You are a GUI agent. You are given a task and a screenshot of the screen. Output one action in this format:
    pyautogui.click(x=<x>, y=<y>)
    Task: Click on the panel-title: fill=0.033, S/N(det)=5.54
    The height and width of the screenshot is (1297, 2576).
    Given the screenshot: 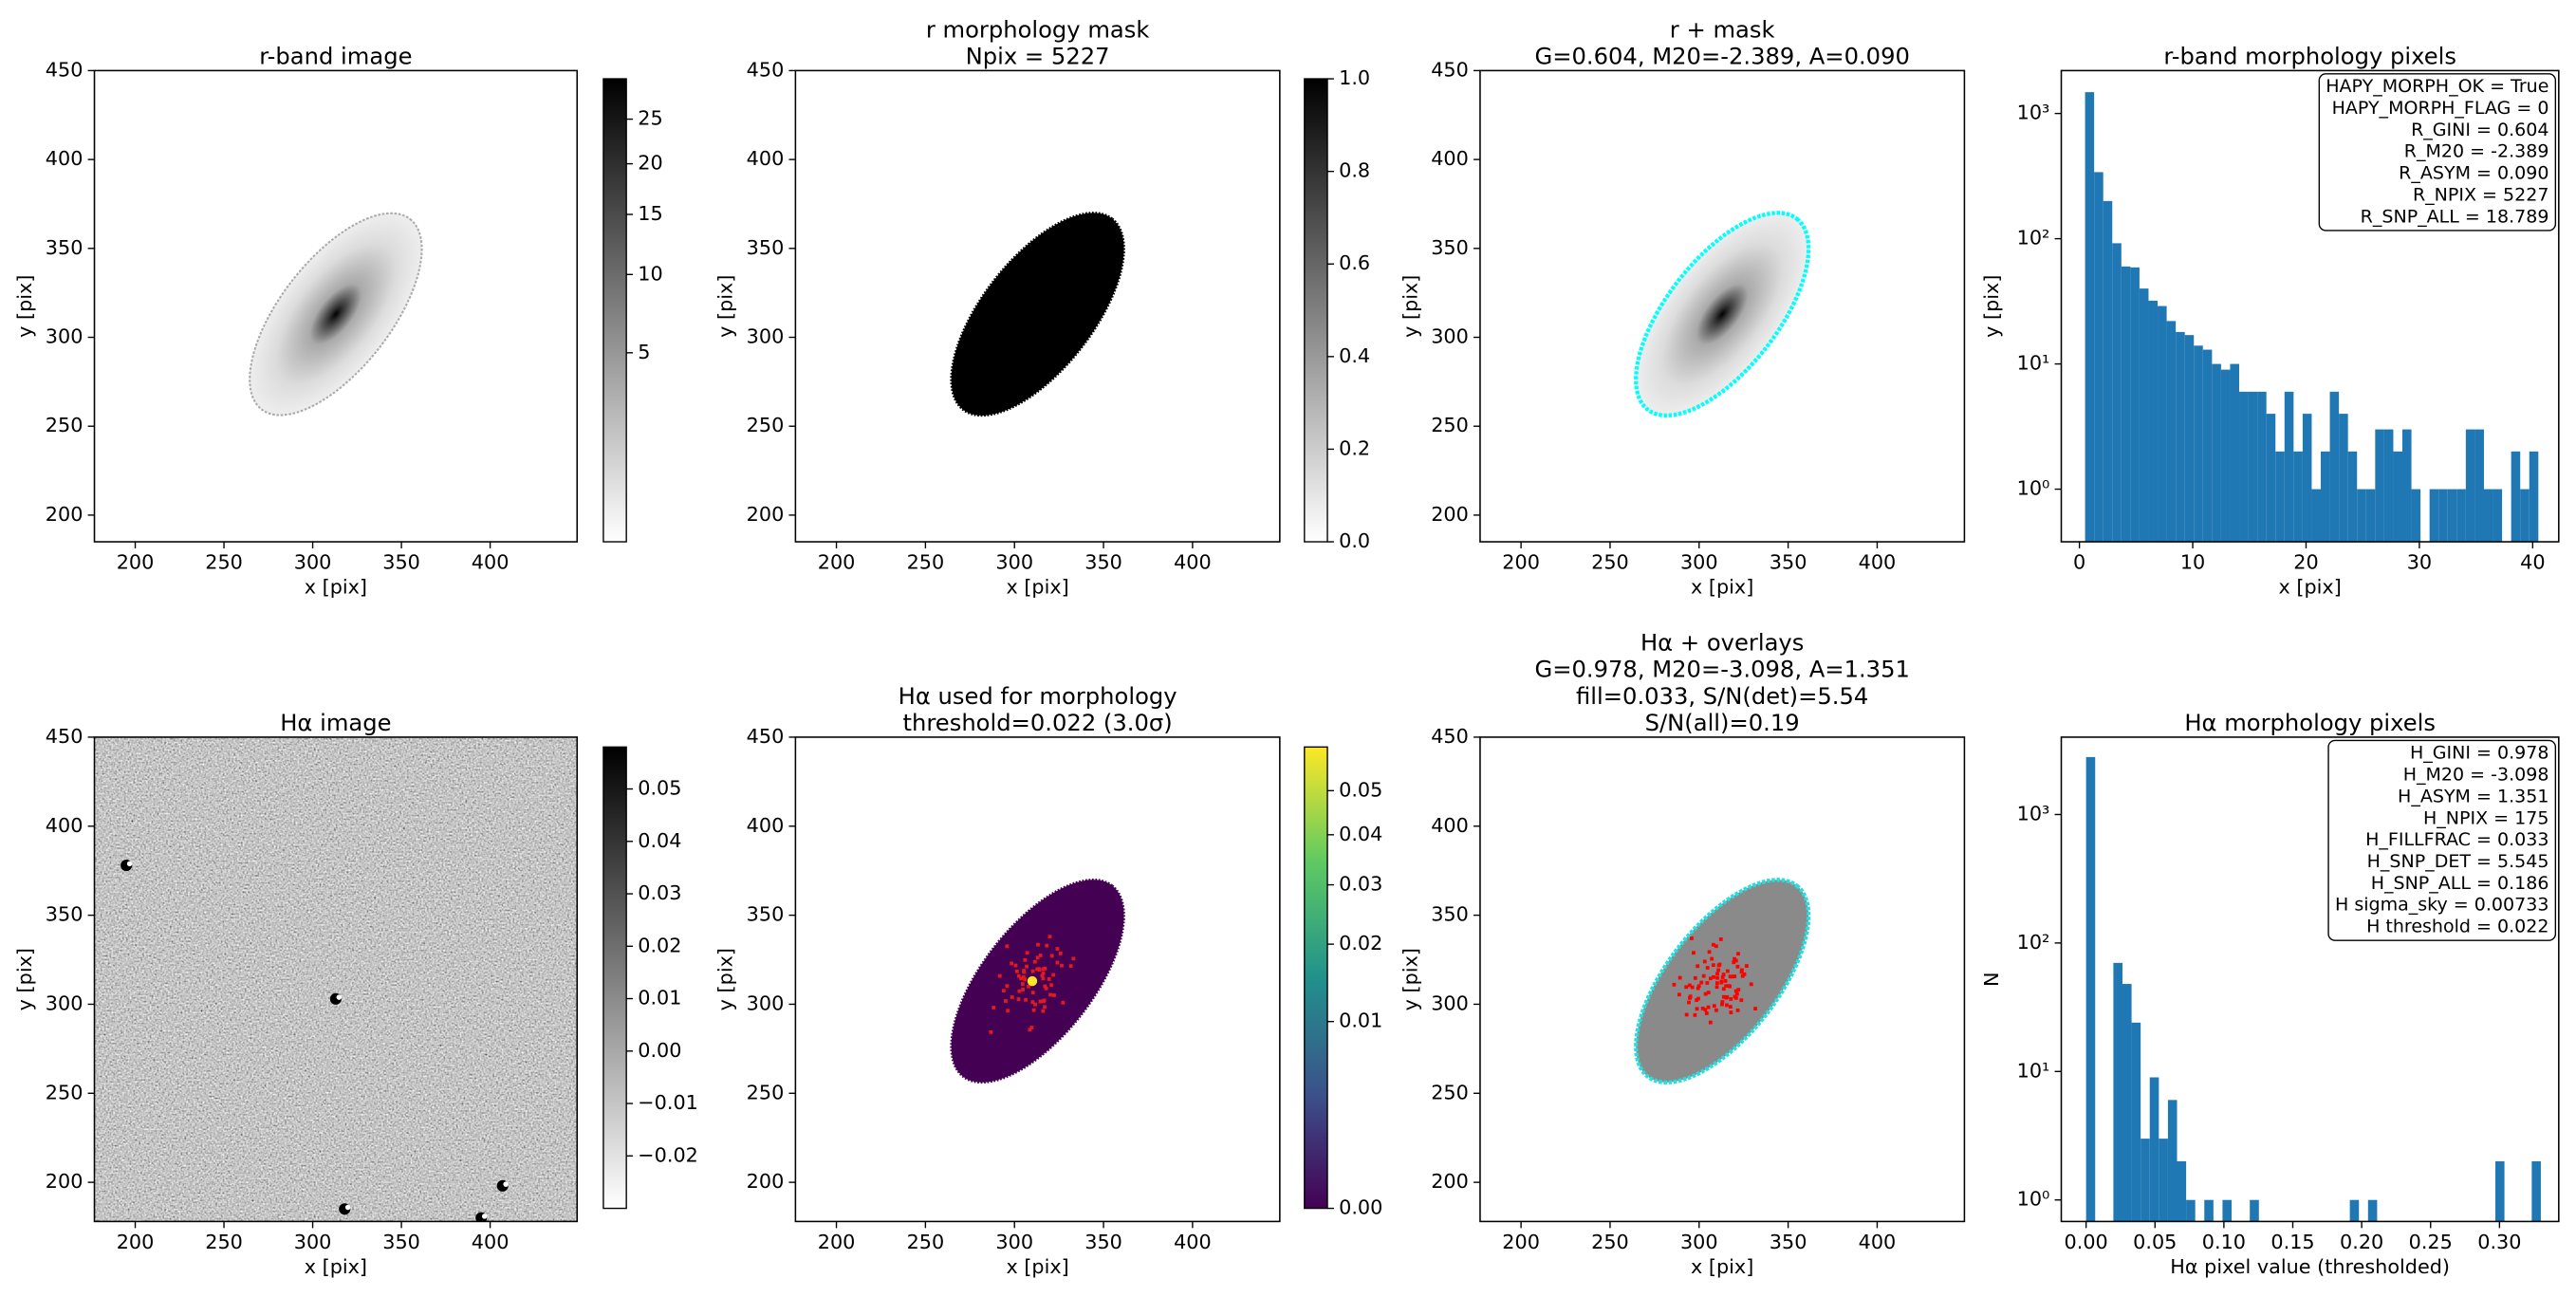 What is the action you would take?
    pyautogui.click(x=1722, y=696)
    